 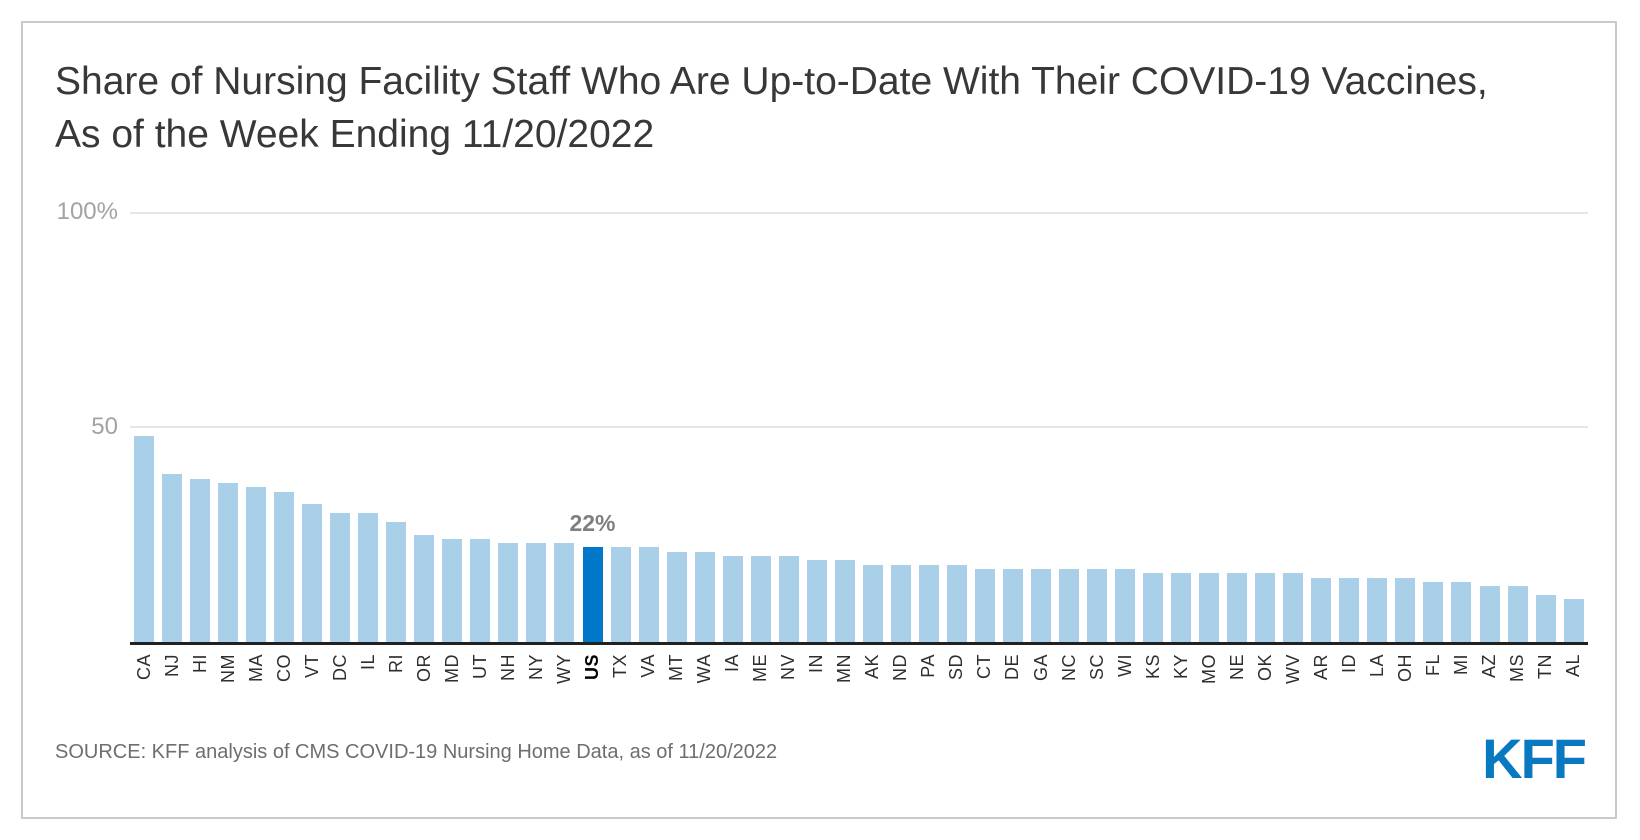 I want to click on bar-WY, so click(x=564, y=427).